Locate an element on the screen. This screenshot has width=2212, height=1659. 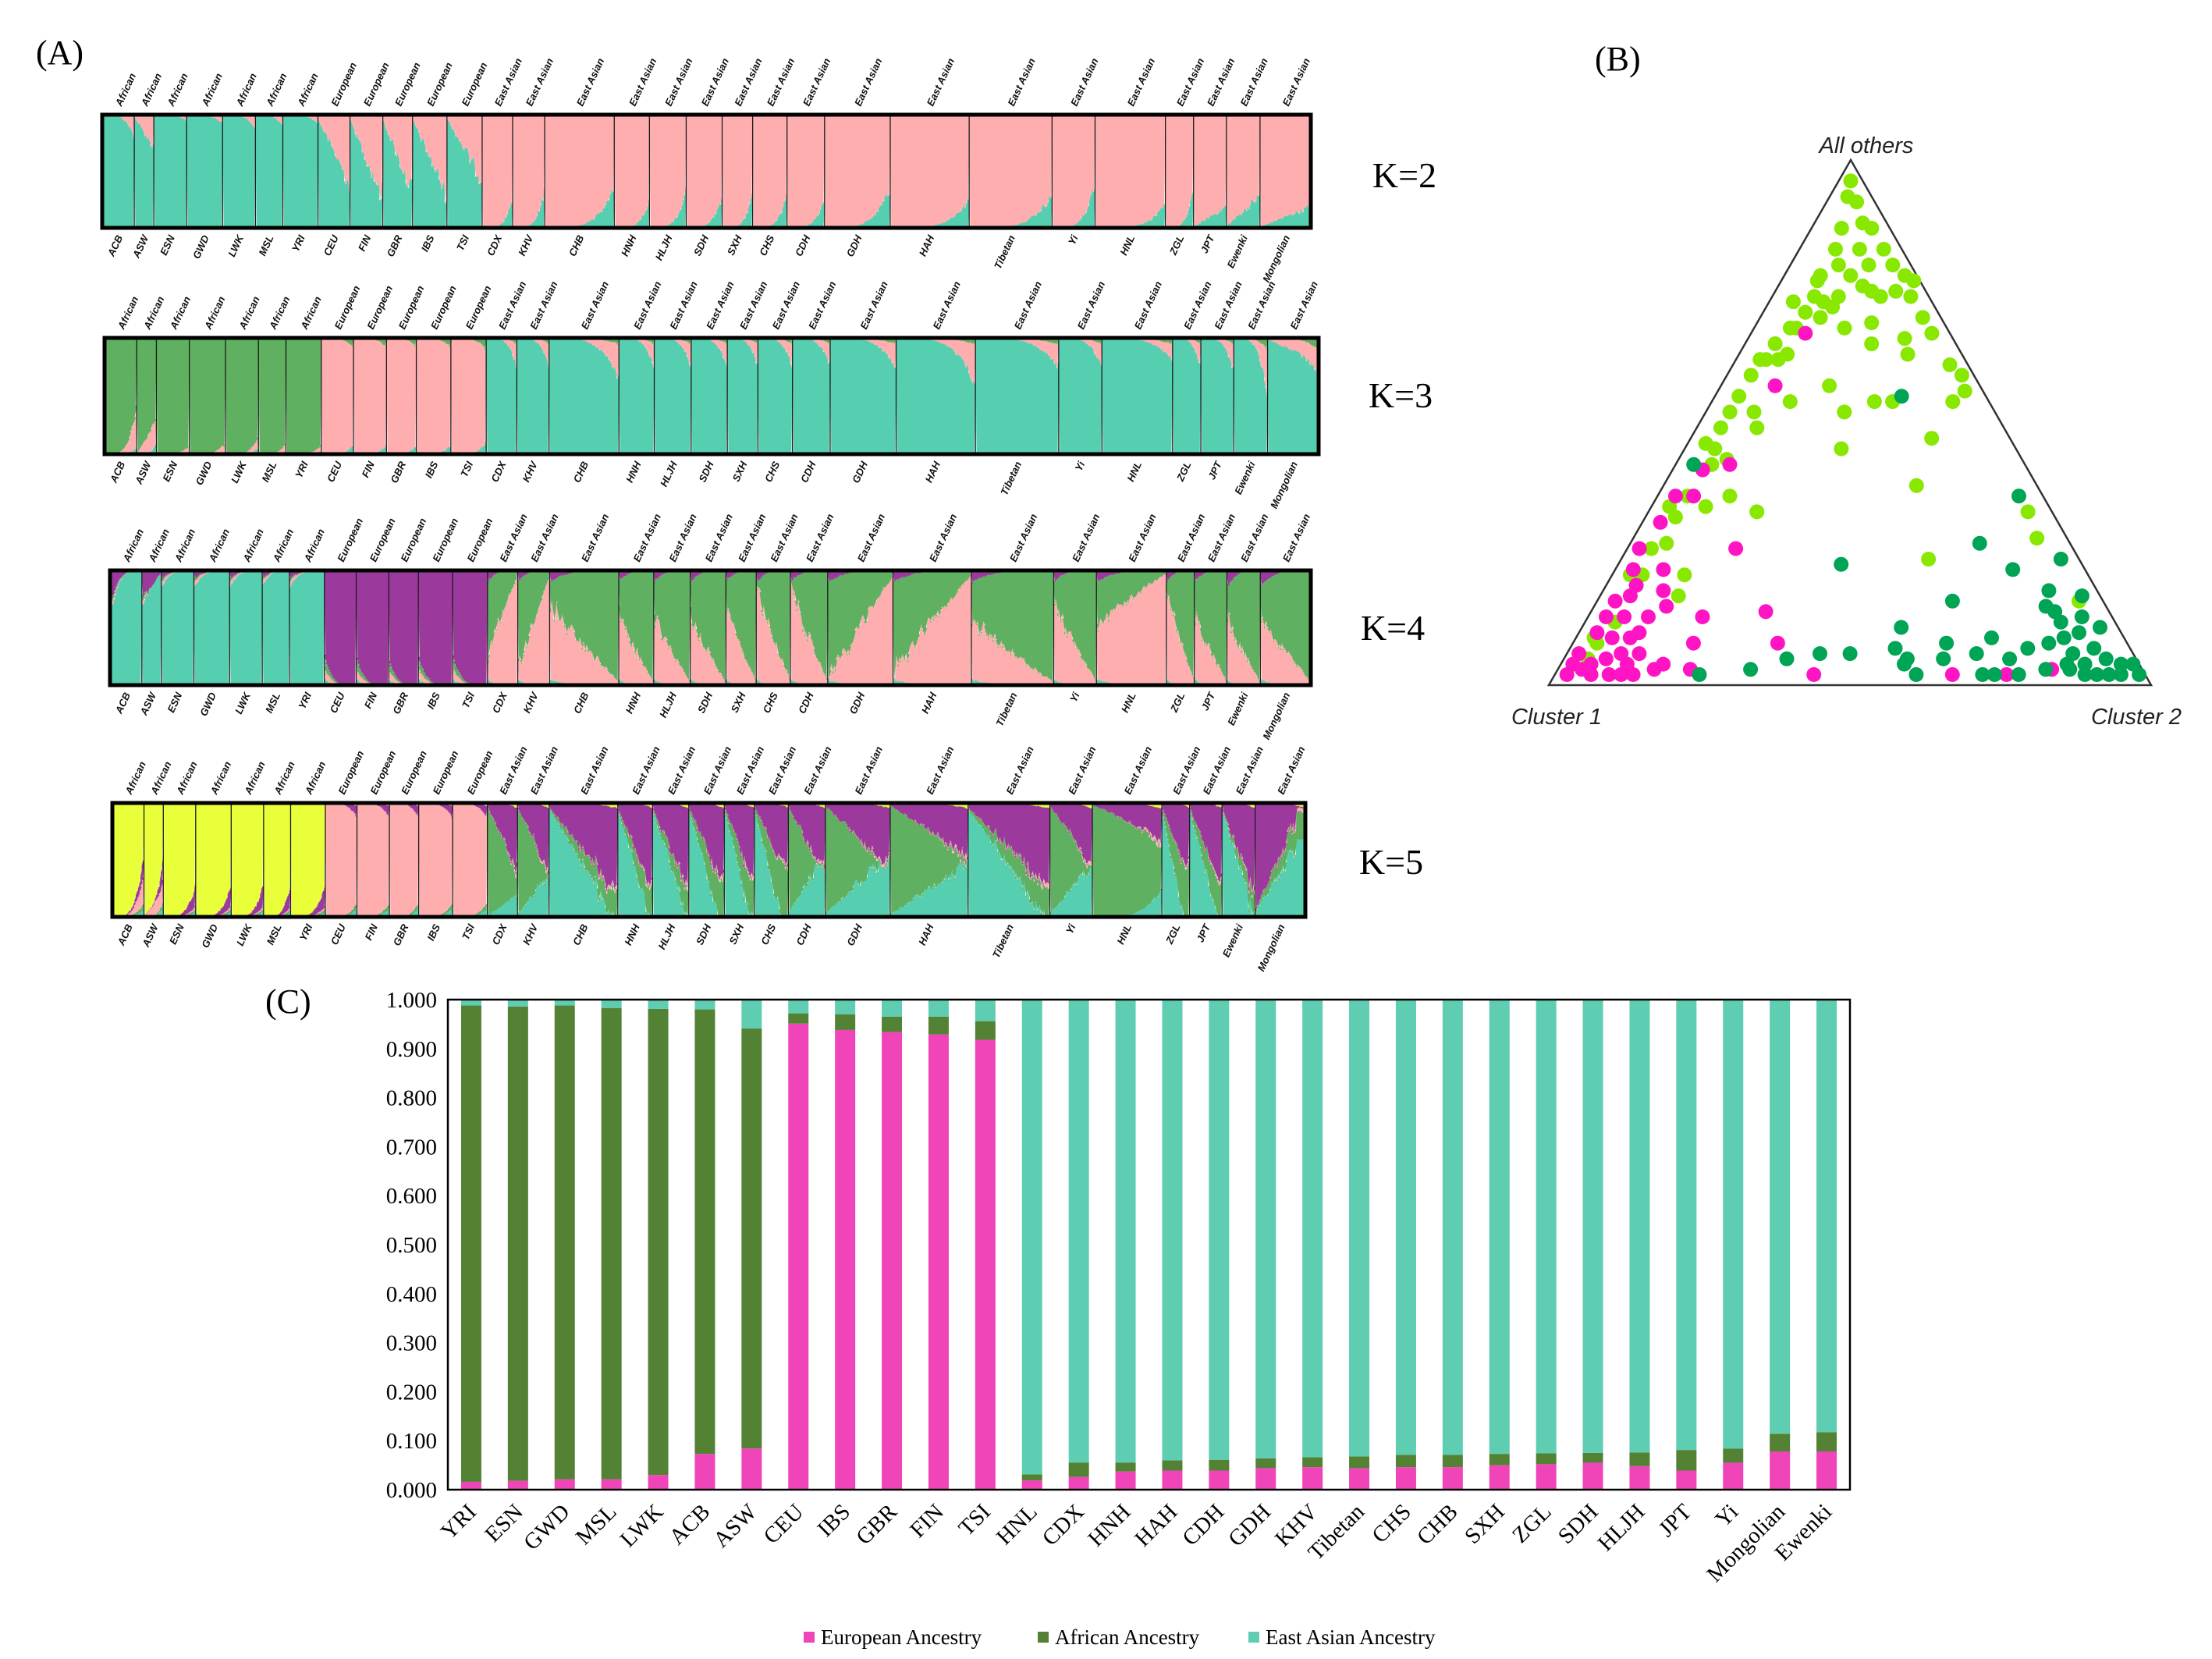
y-tick-label: 0.000 is located at coordinates (411, 1490).